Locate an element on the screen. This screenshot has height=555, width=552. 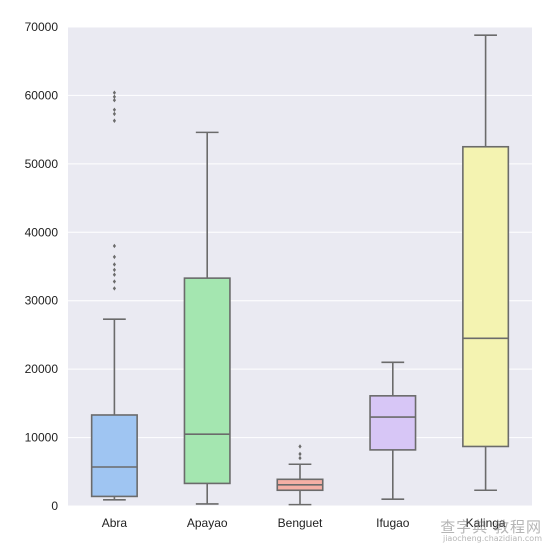
y-axis-tick-labels: 0 10000 20000 30000 40000 50000 60000 70000 is located at coordinates (42, 266).